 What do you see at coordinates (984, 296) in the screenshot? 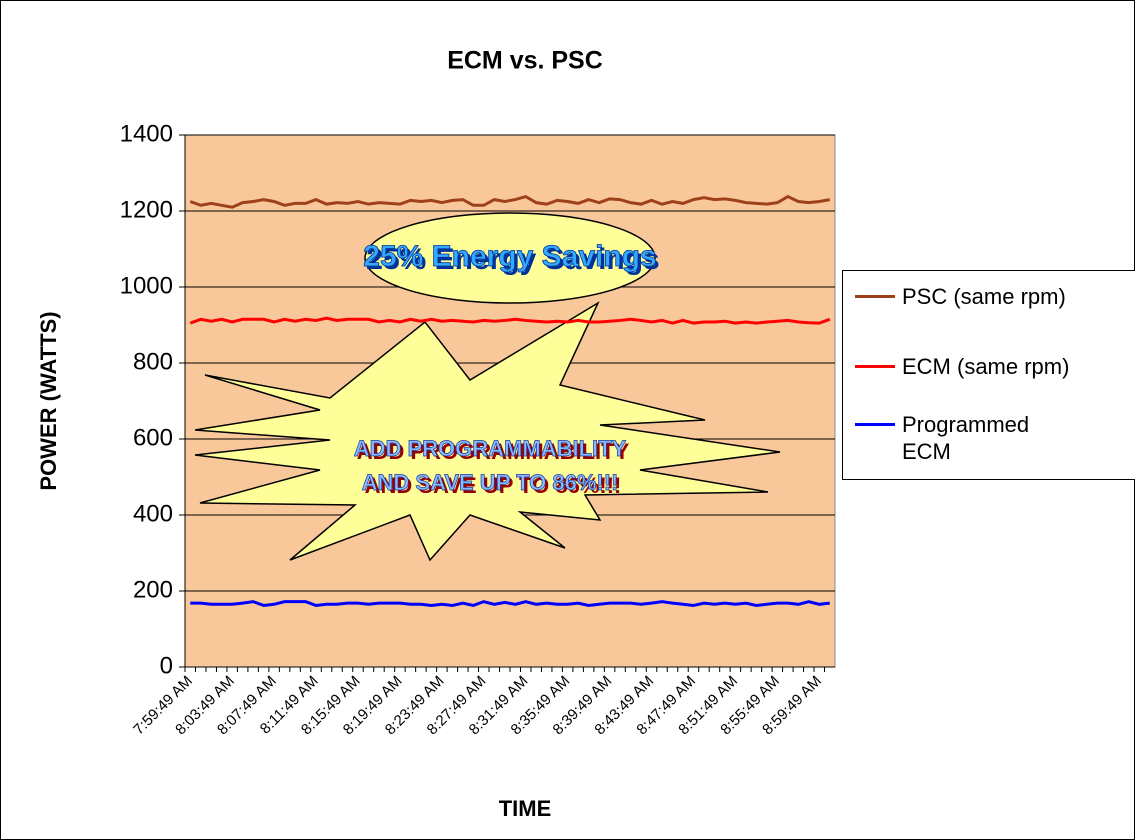
I see `legend-label: PSC (same rpm)` at bounding box center [984, 296].